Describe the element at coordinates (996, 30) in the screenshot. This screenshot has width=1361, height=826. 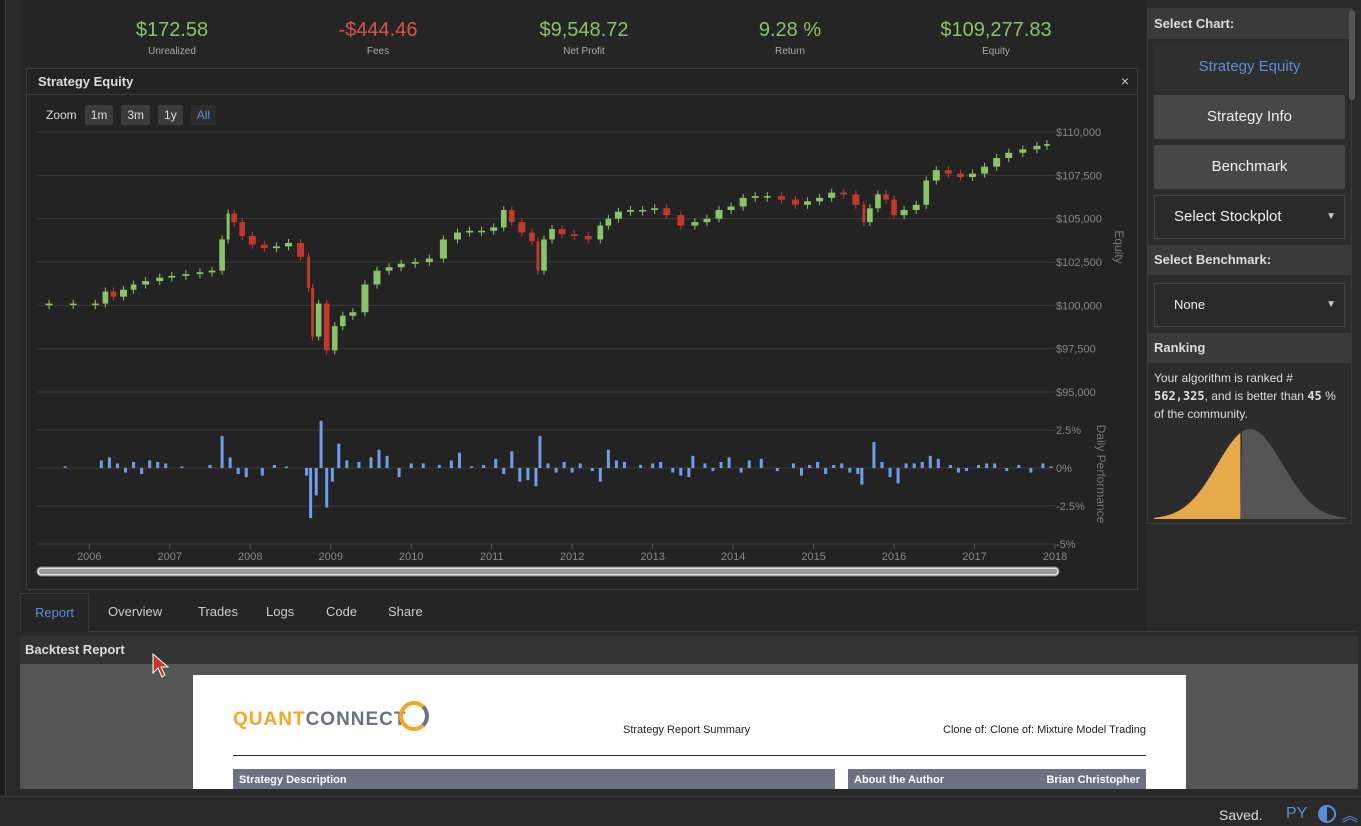
I see `stat-value: $109,277.83` at that location.